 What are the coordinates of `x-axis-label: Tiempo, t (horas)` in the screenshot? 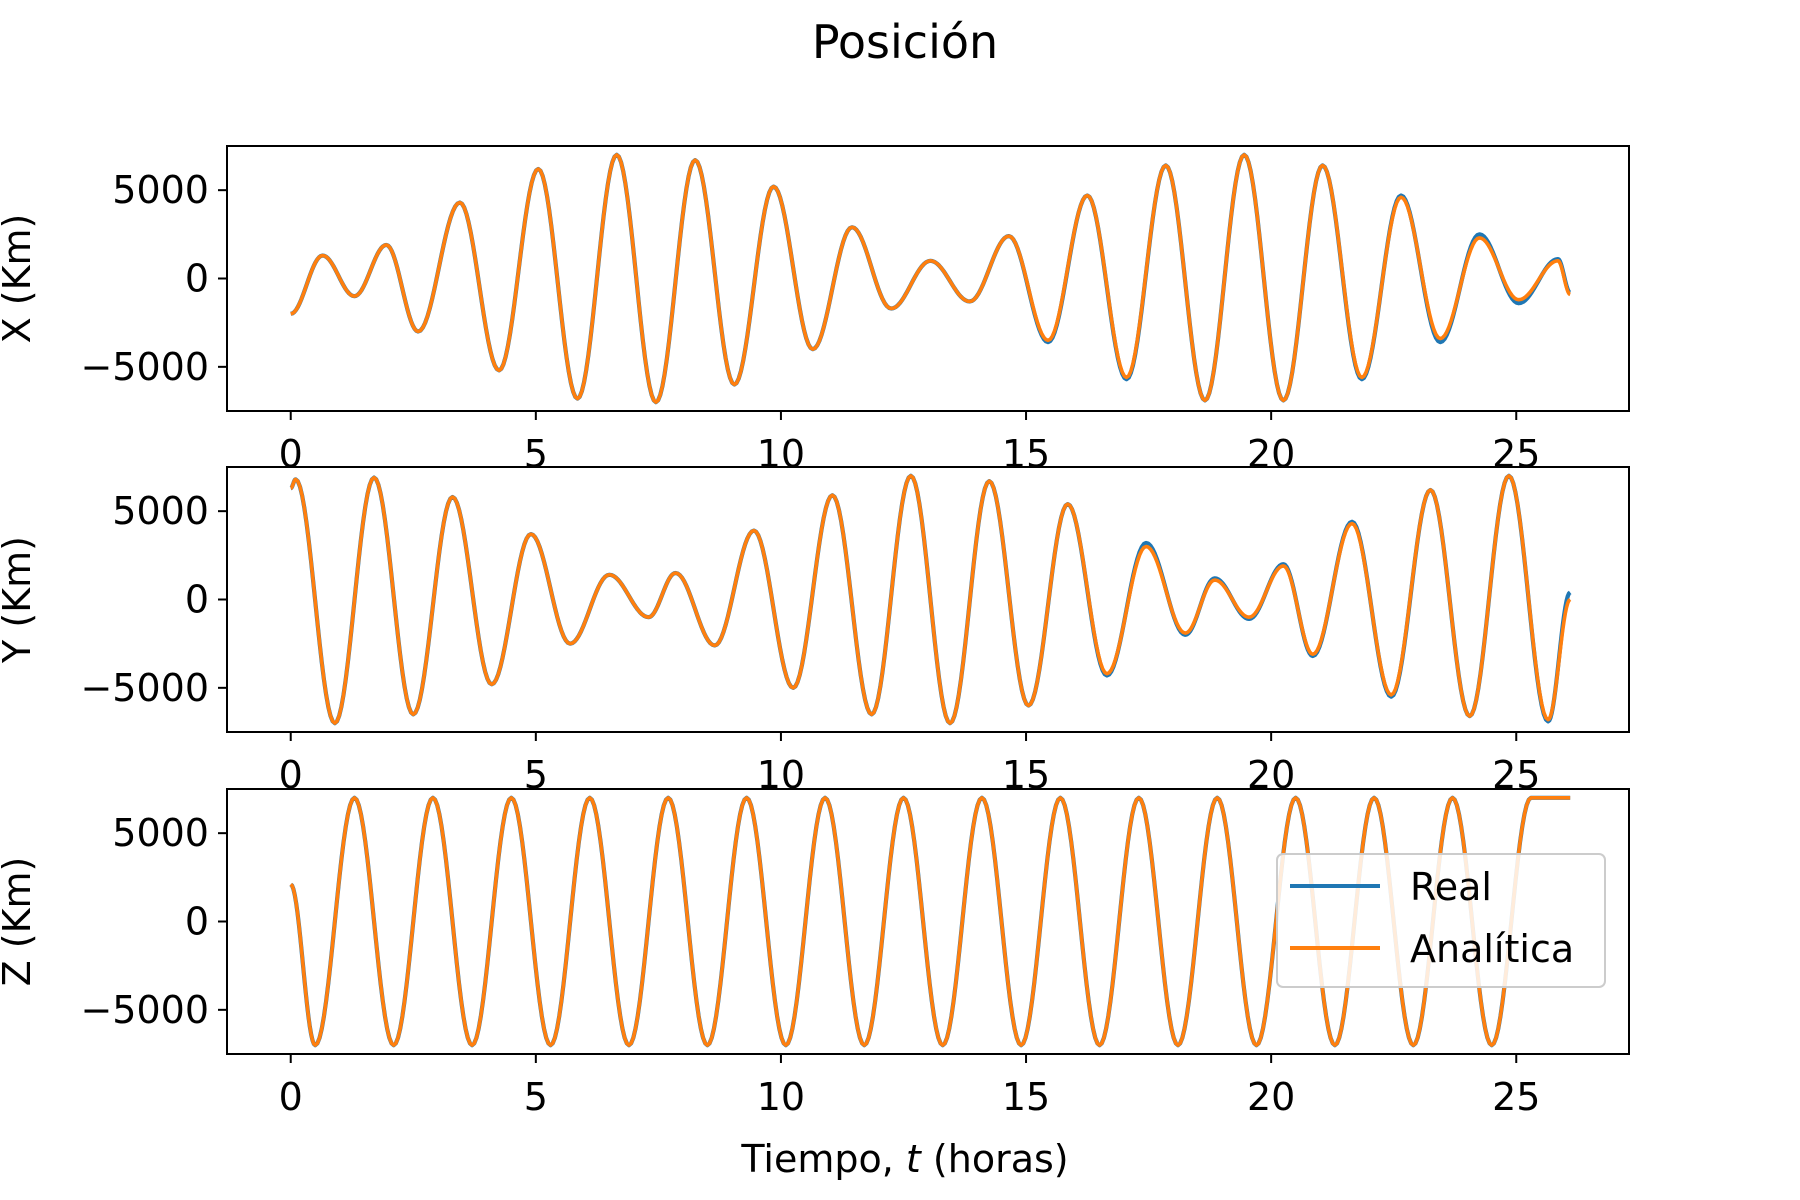 It's located at (904, 1159).